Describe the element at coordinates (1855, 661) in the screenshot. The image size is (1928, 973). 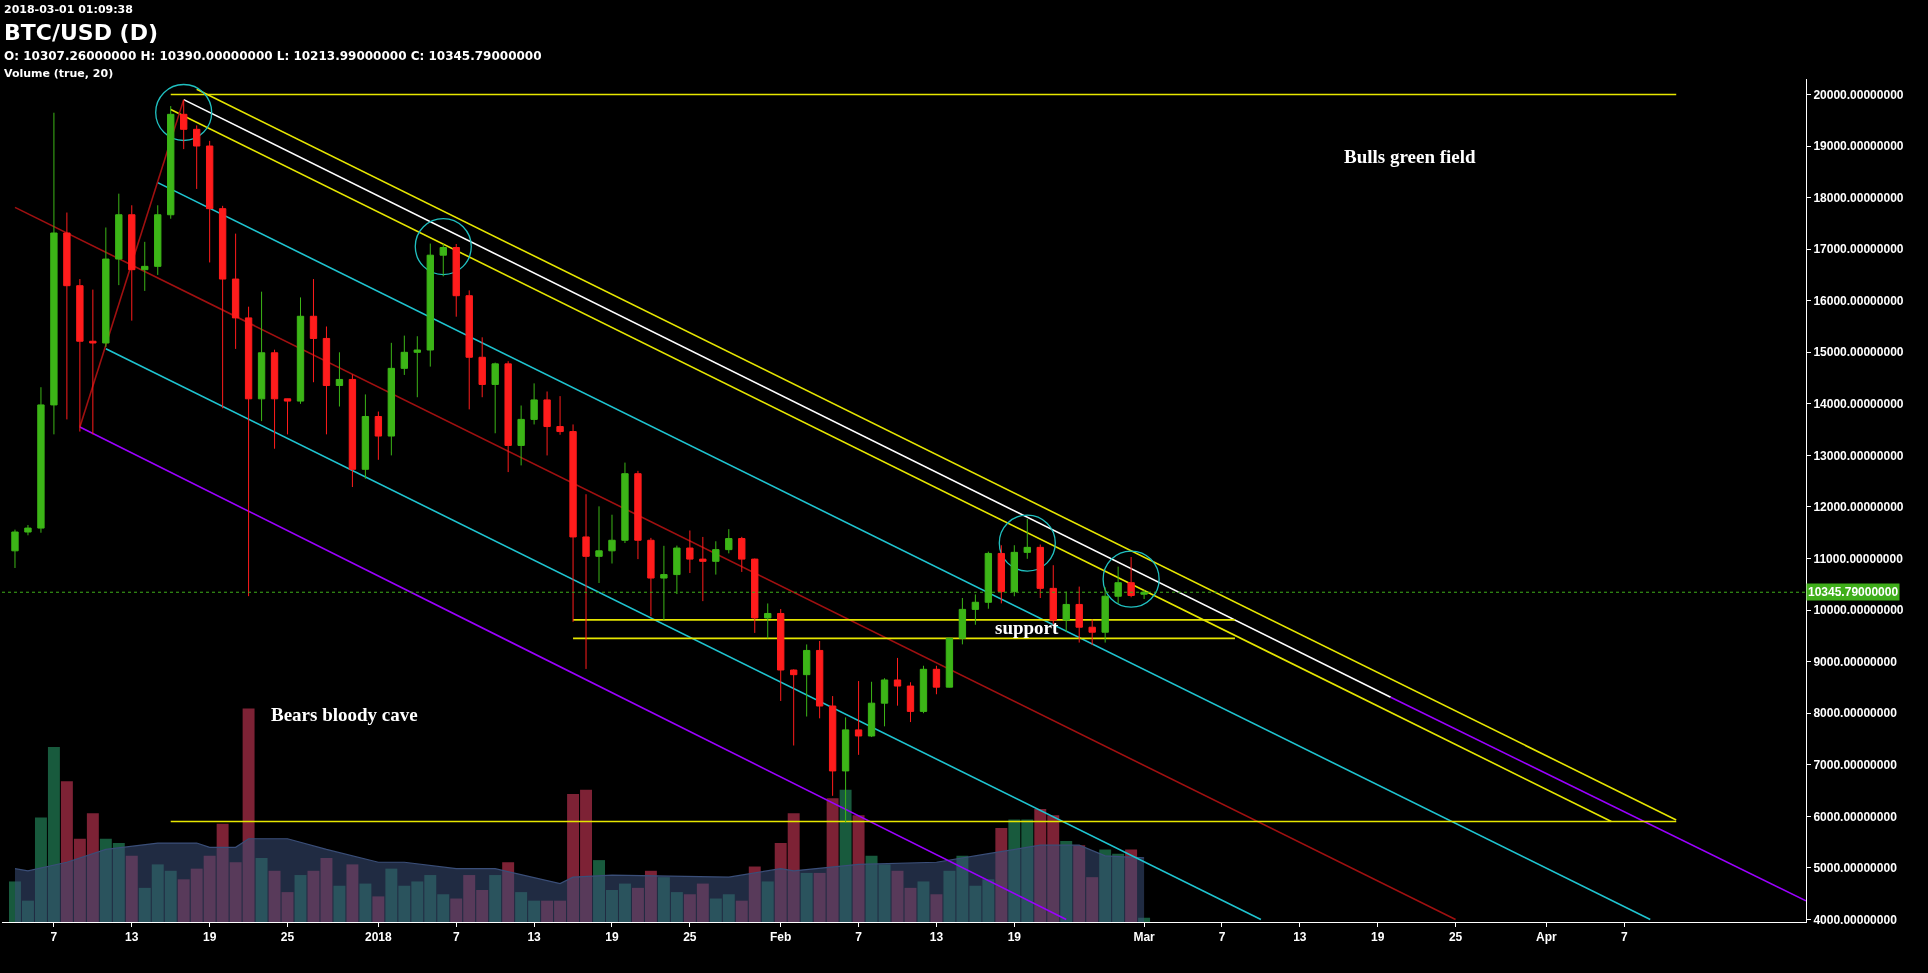
I see `y-tick-label: 9000.00000000` at that location.